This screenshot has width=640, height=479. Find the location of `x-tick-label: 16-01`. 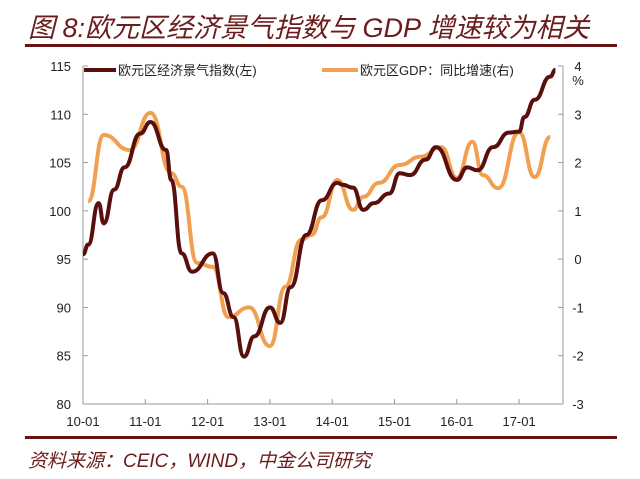

x-tick-label: 16-01 is located at coordinates (456, 421).